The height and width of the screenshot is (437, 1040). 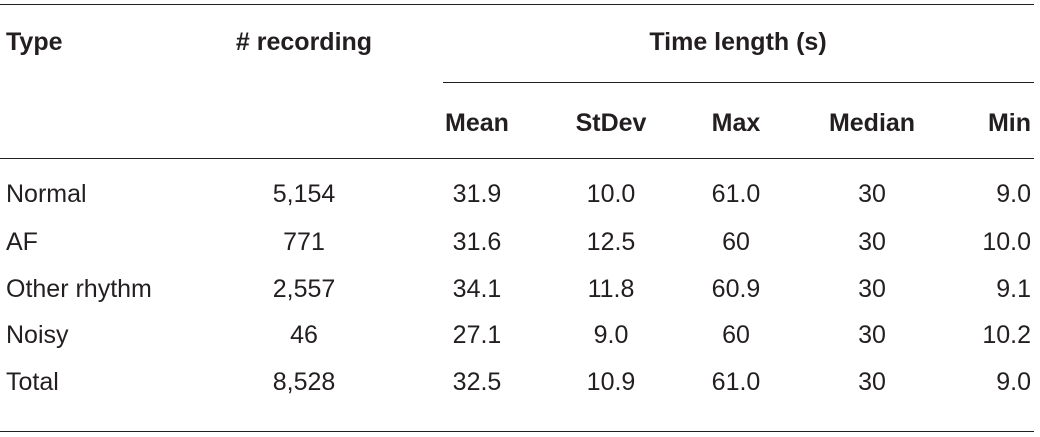 What do you see at coordinates (304, 335) in the screenshot?
I see `cell-recording: 46` at bounding box center [304, 335].